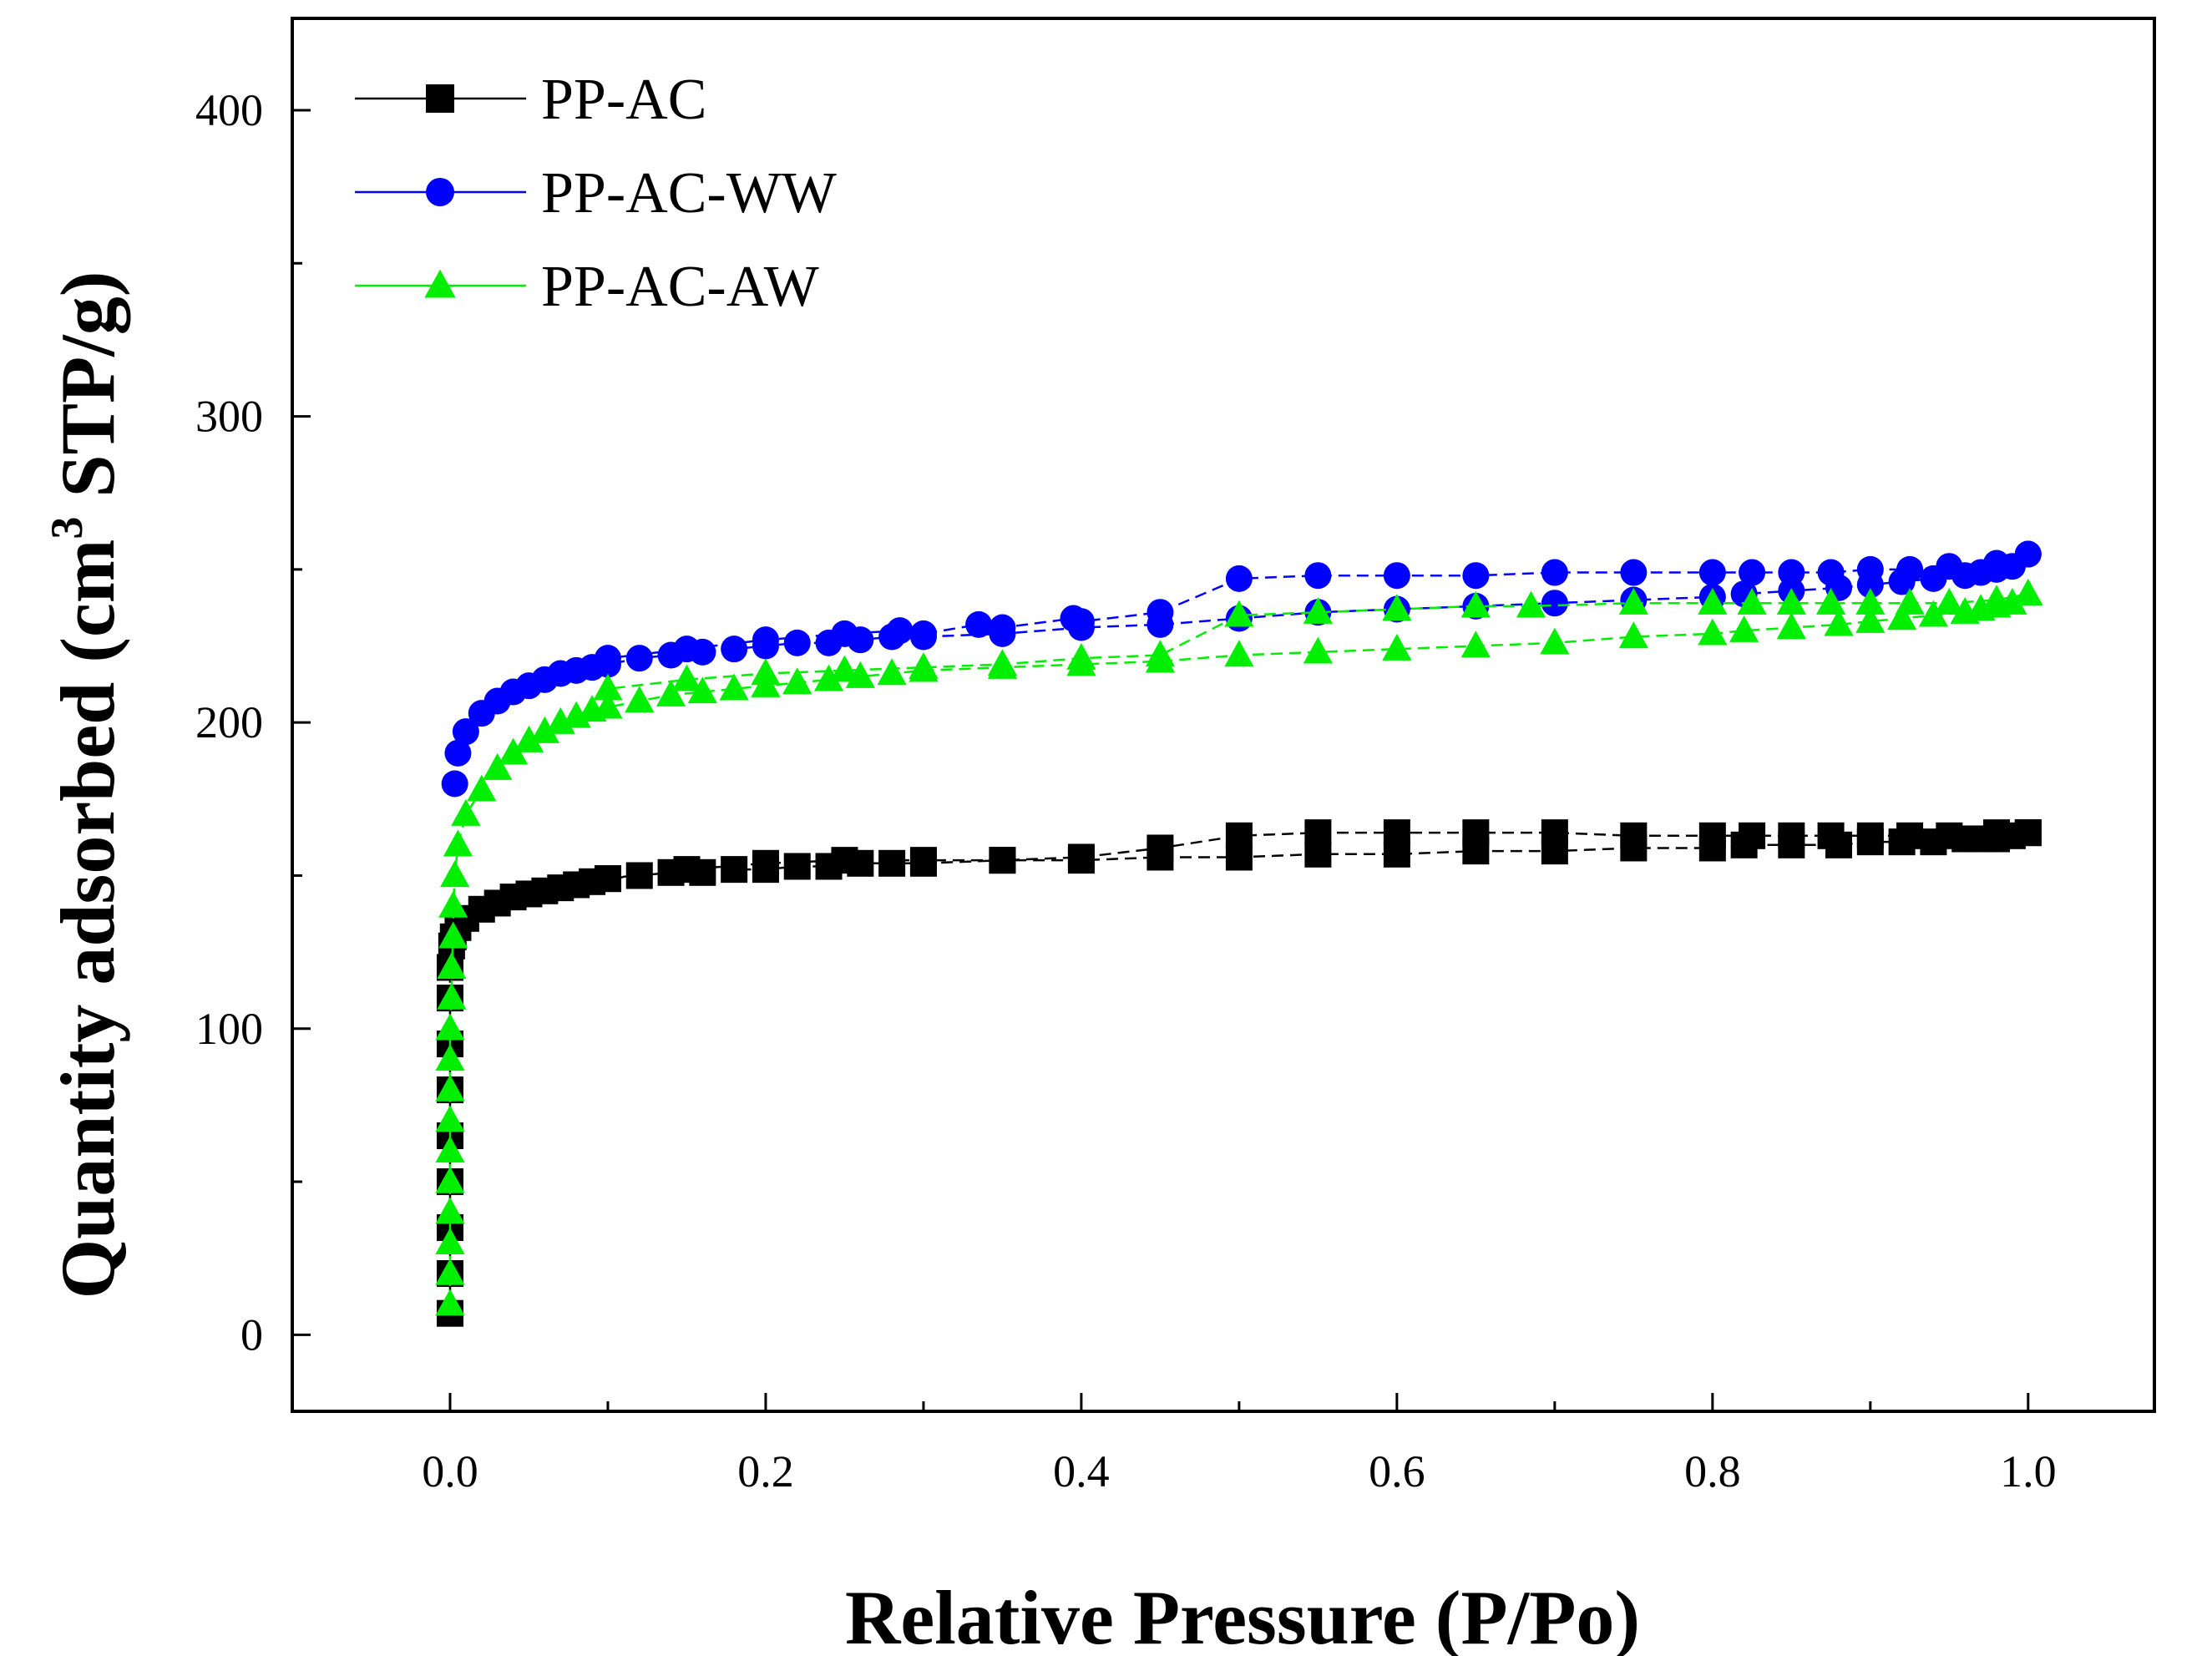 The width and height of the screenshot is (2212, 1656). I want to click on legend-marker-pp-ac-aw, so click(440, 284).